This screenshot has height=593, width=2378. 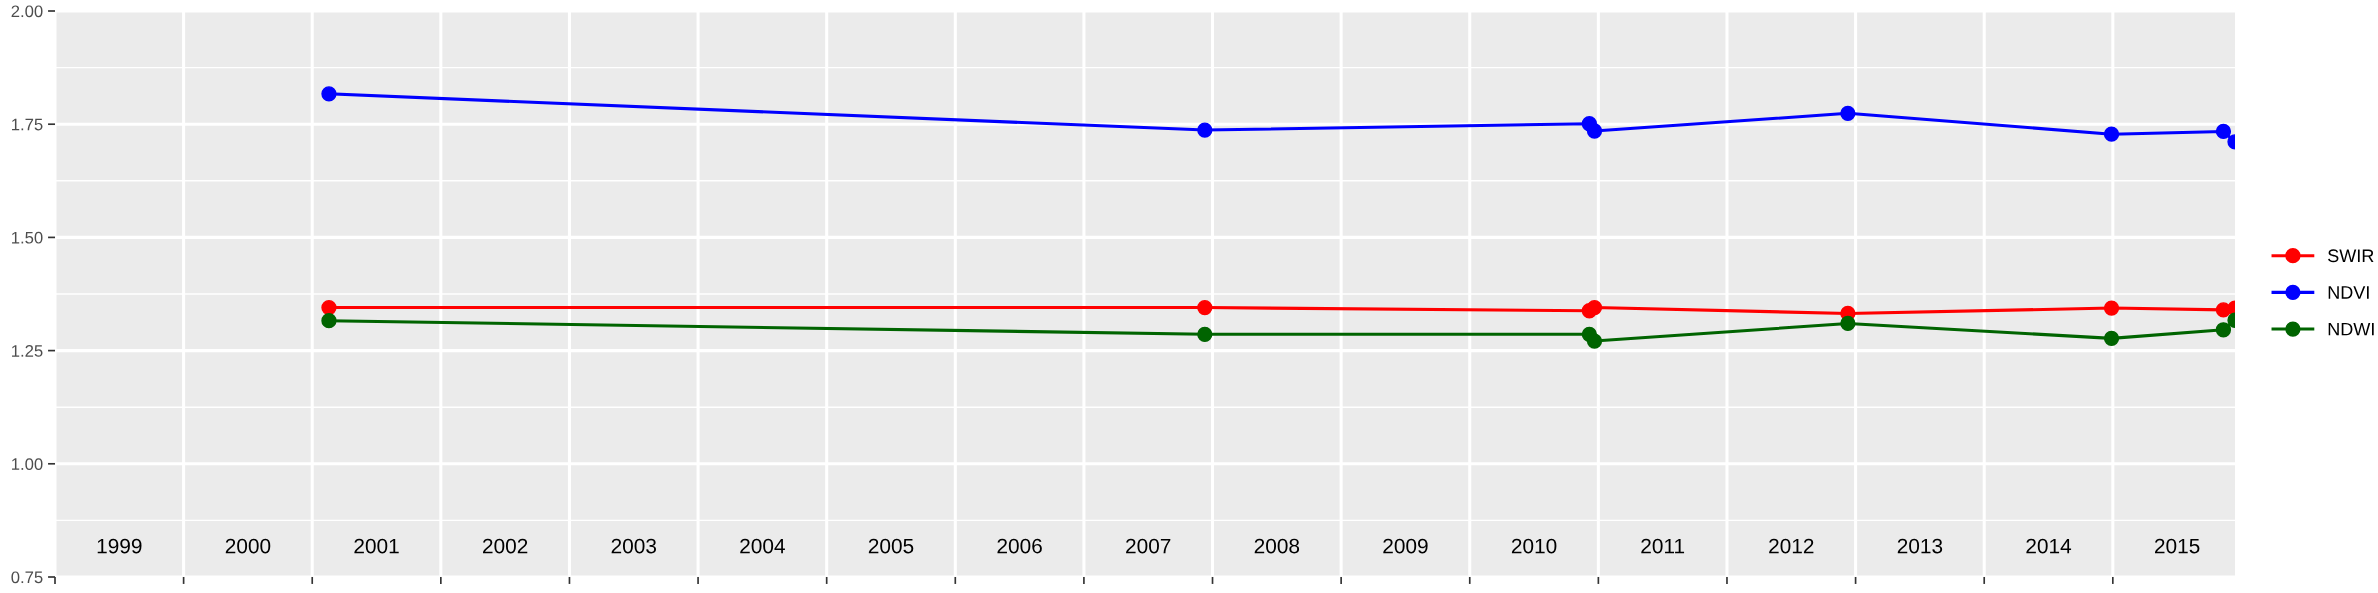 I want to click on x-tick-label: 2011, so click(x=1663, y=546).